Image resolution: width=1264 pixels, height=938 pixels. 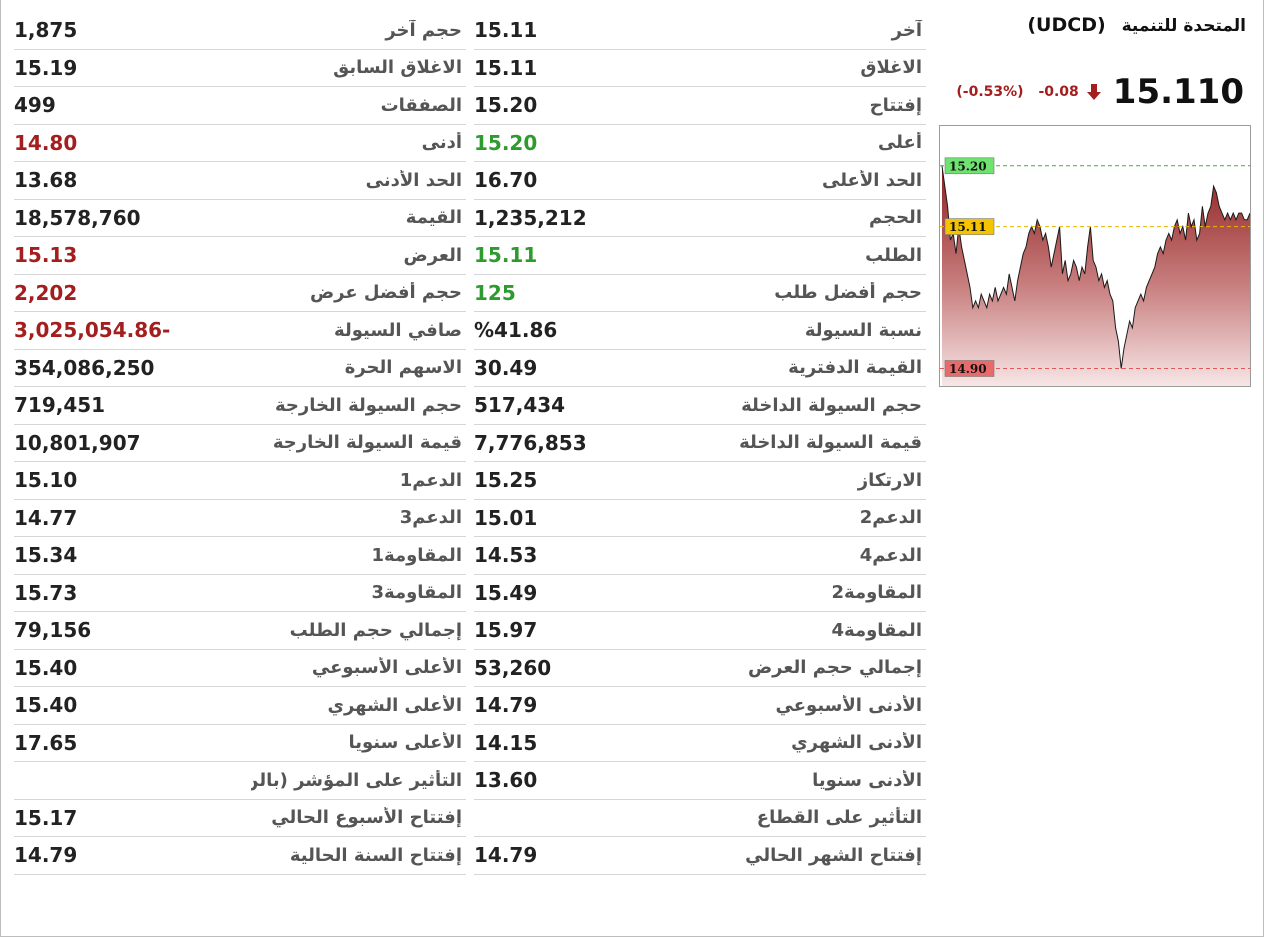 What do you see at coordinates (700, 481) in the screenshot?
I see `stat-row: الارتكاز 15.25` at bounding box center [700, 481].